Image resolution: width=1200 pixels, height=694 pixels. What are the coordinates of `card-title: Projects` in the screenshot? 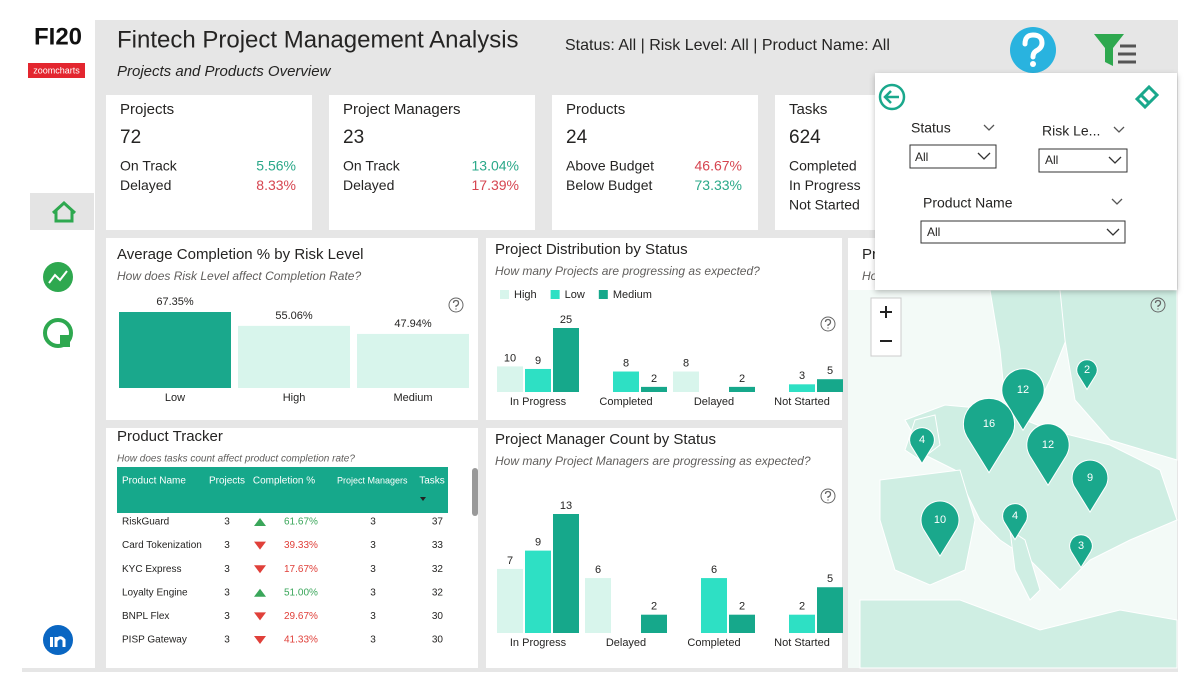 It's located at (147, 109).